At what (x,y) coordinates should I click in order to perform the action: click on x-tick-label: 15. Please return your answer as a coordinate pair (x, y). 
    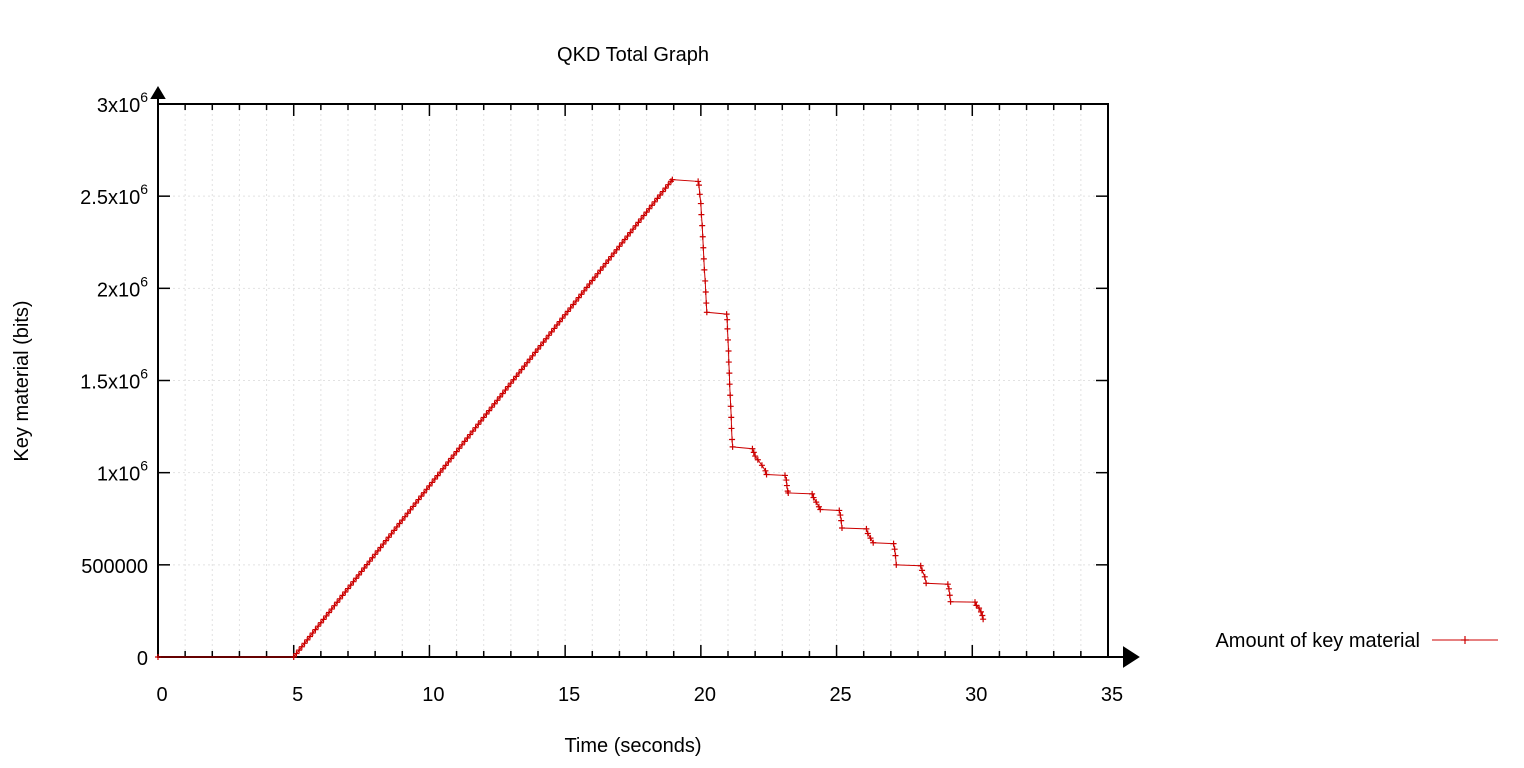
    Looking at the image, I should click on (569, 695).